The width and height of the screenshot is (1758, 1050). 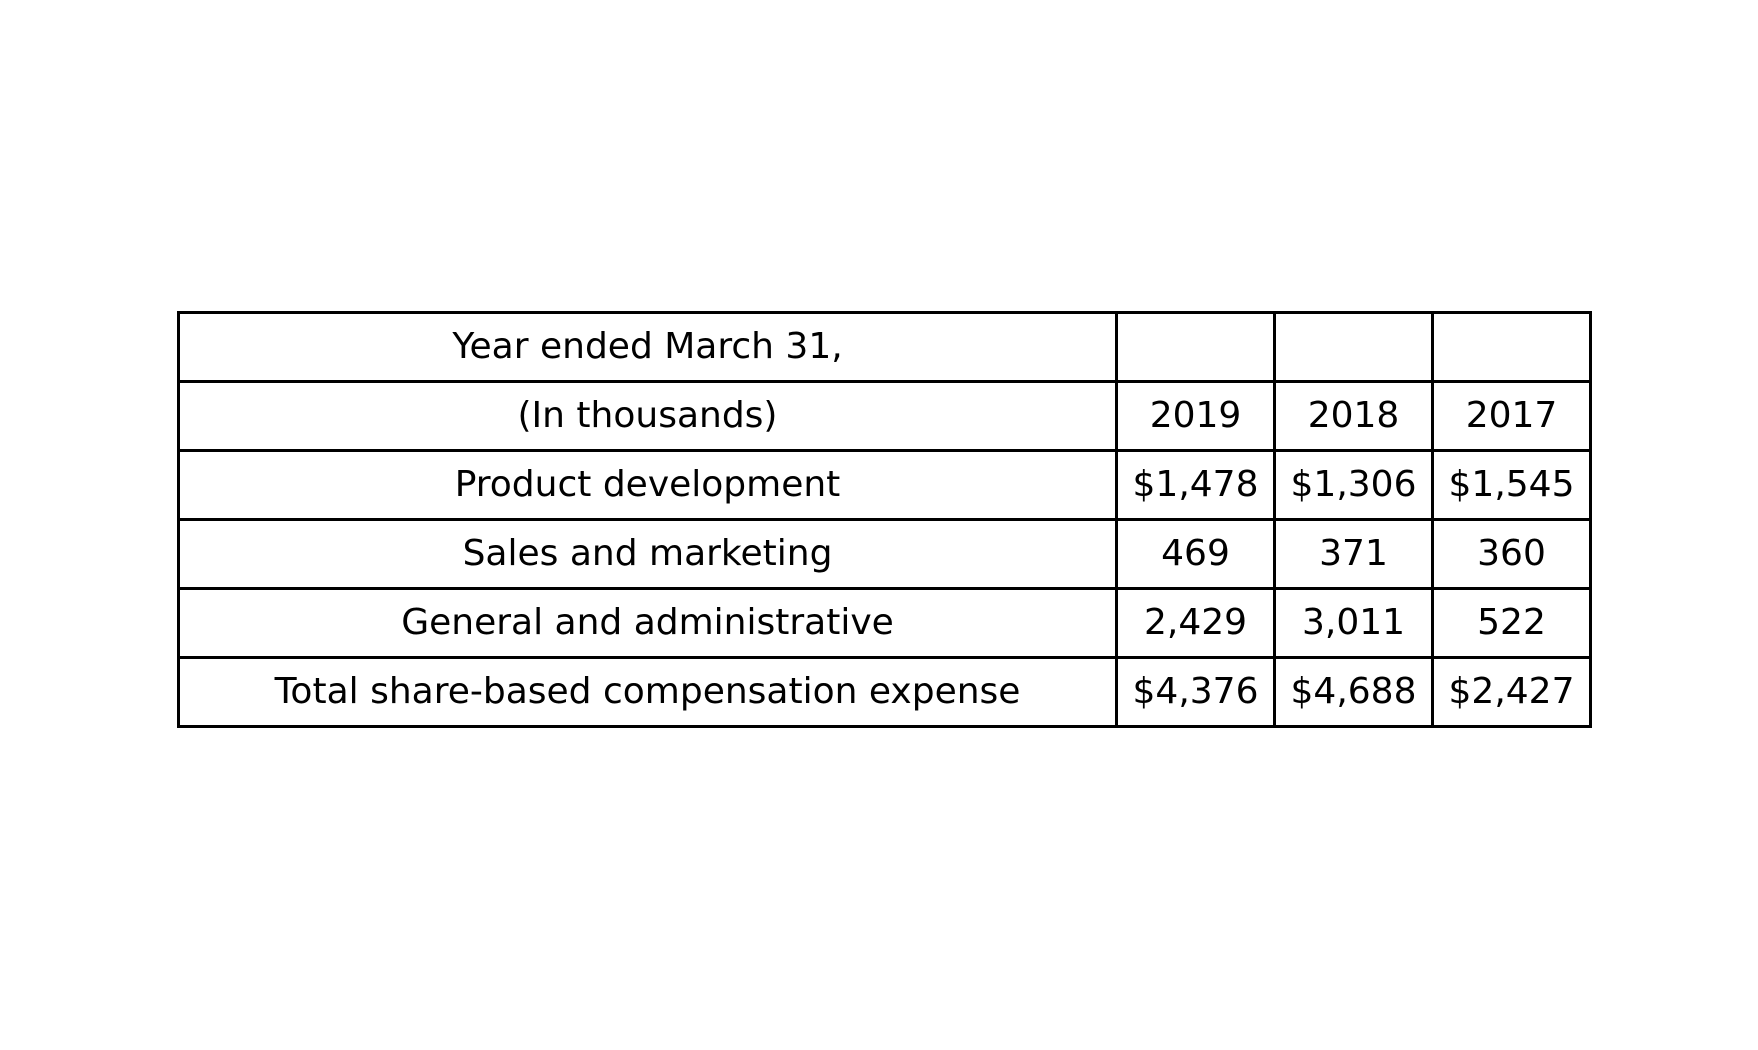 I want to click on row-label-cell: General and administrative, so click(x=647, y=623).